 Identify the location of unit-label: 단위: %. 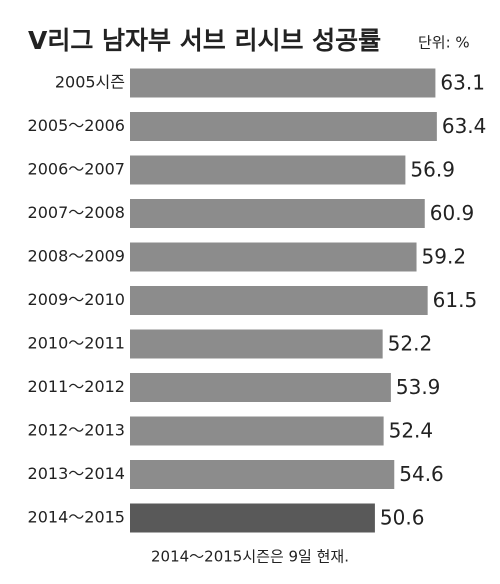
(444, 43).